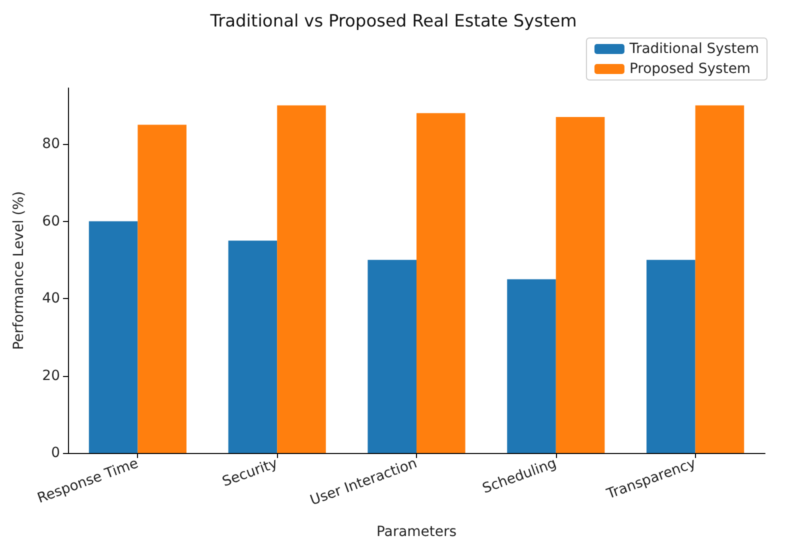 Image resolution: width=787 pixels, height=545 pixels. I want to click on x-axis-title: Parameters, so click(416, 532).